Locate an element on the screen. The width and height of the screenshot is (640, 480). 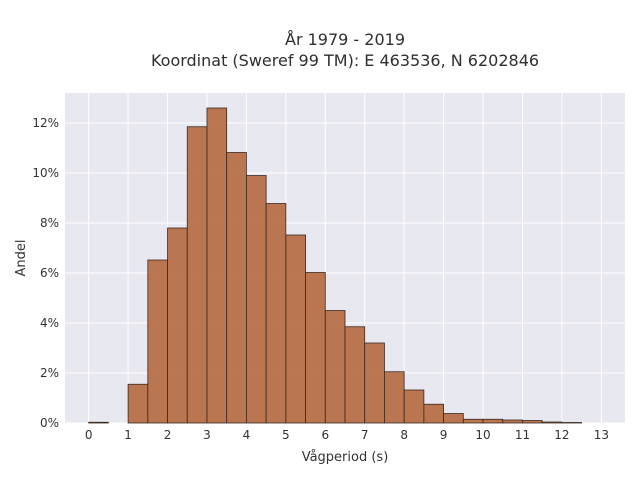
x-tick-label: 4 is located at coordinates (247, 435).